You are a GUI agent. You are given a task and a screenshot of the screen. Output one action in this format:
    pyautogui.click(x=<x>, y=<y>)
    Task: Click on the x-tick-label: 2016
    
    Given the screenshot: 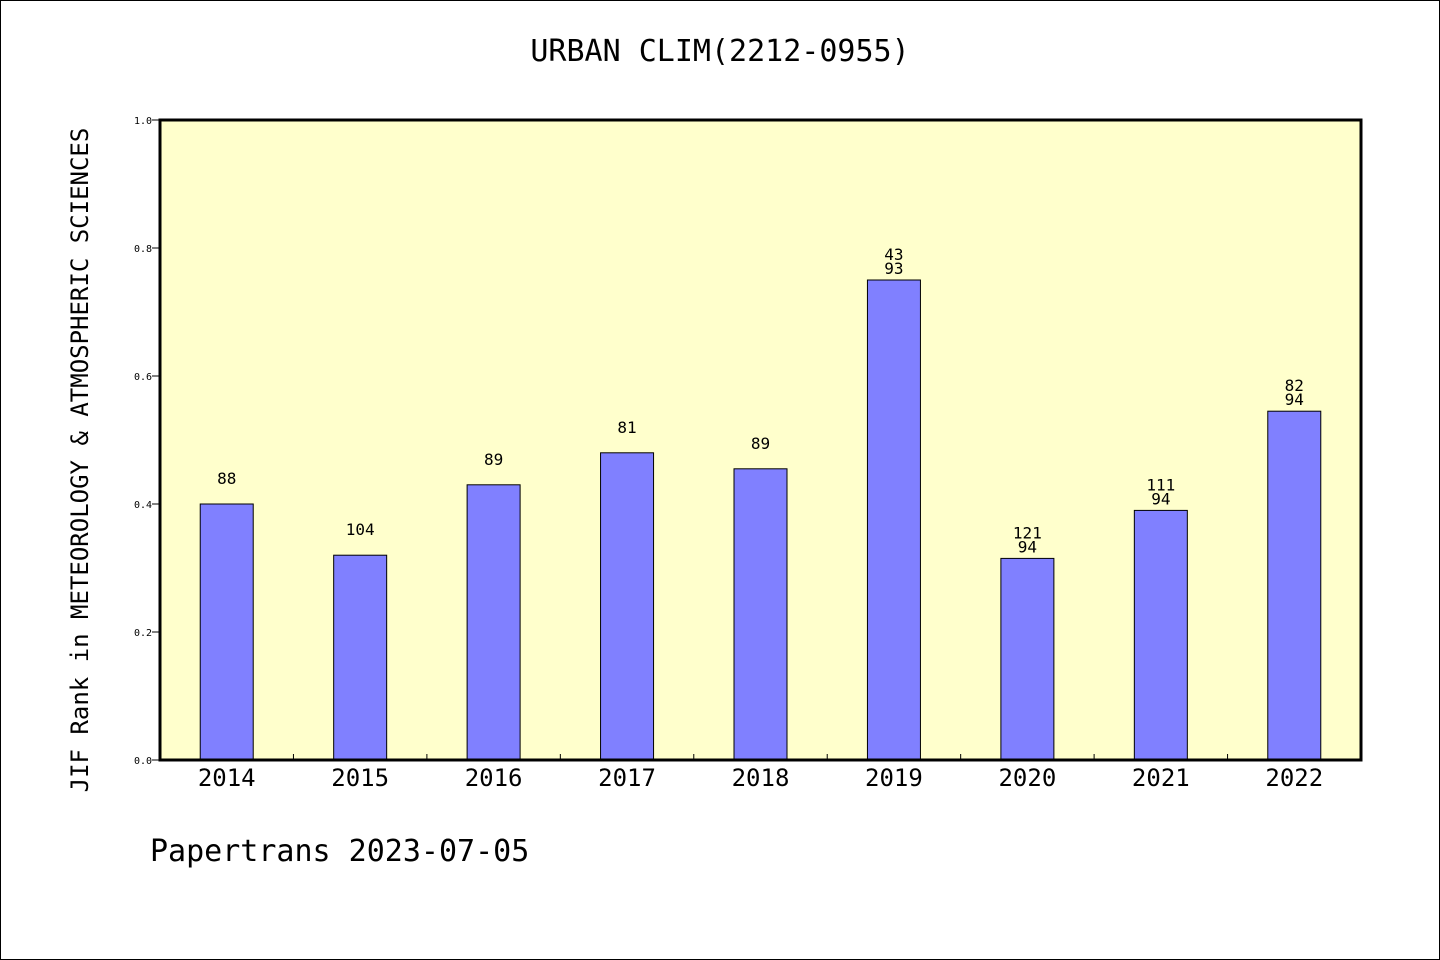 What is the action you would take?
    pyautogui.click(x=494, y=778)
    